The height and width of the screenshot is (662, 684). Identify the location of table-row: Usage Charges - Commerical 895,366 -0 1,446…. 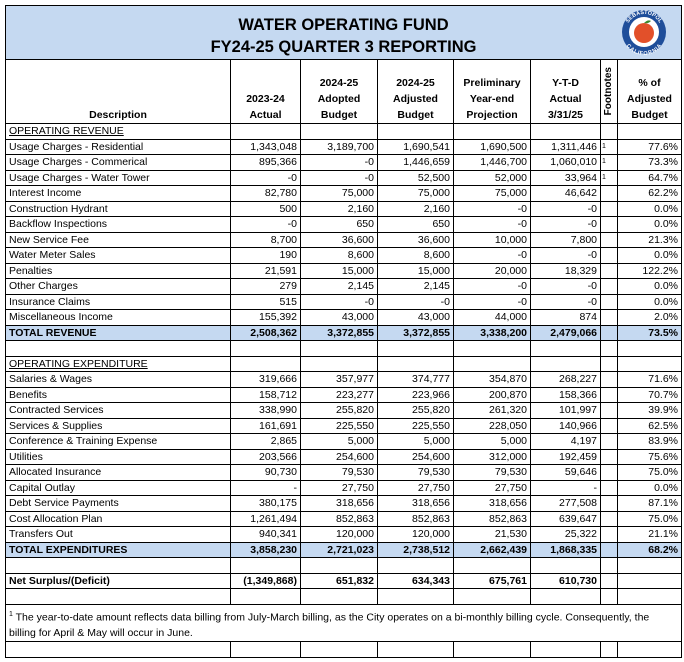
(344, 162).